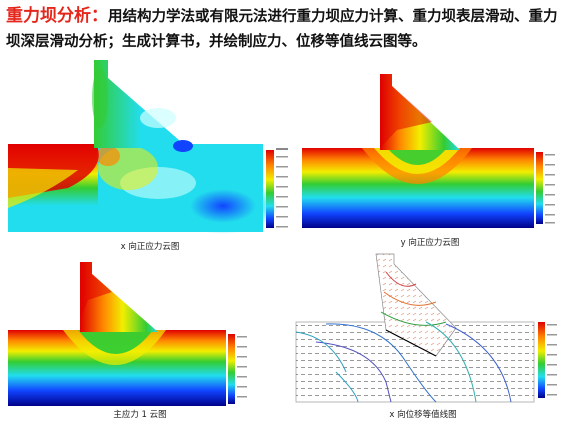  What do you see at coordinates (231, 369) in the screenshot?
I see `principal-stress-color-legend` at bounding box center [231, 369].